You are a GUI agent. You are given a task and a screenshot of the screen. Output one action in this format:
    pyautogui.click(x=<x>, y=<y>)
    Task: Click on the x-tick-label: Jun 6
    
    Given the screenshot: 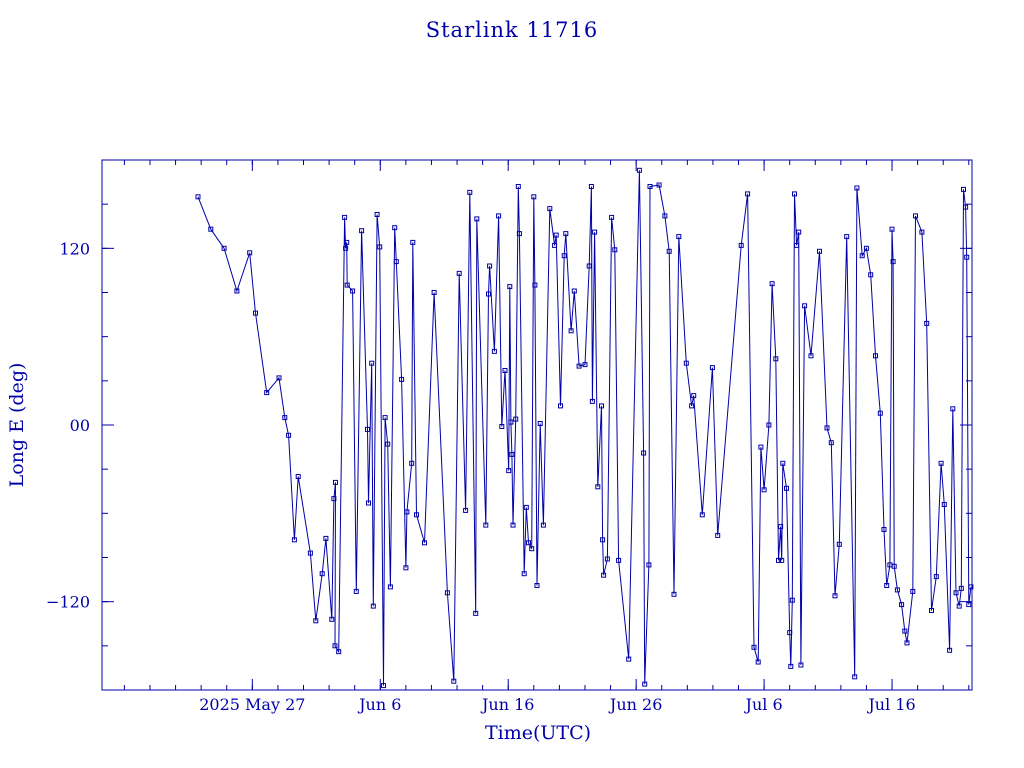 What is the action you would take?
    pyautogui.click(x=379, y=704)
    